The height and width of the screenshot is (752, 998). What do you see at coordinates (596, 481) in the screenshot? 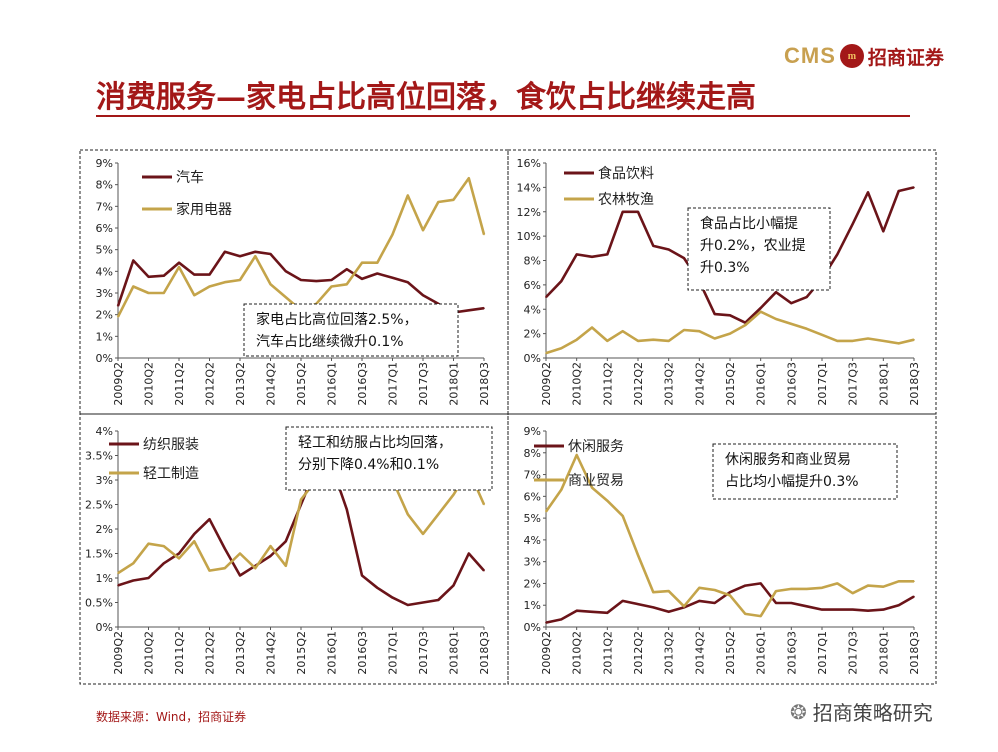
I see `legend-label-2: 商业贸易` at bounding box center [596, 481].